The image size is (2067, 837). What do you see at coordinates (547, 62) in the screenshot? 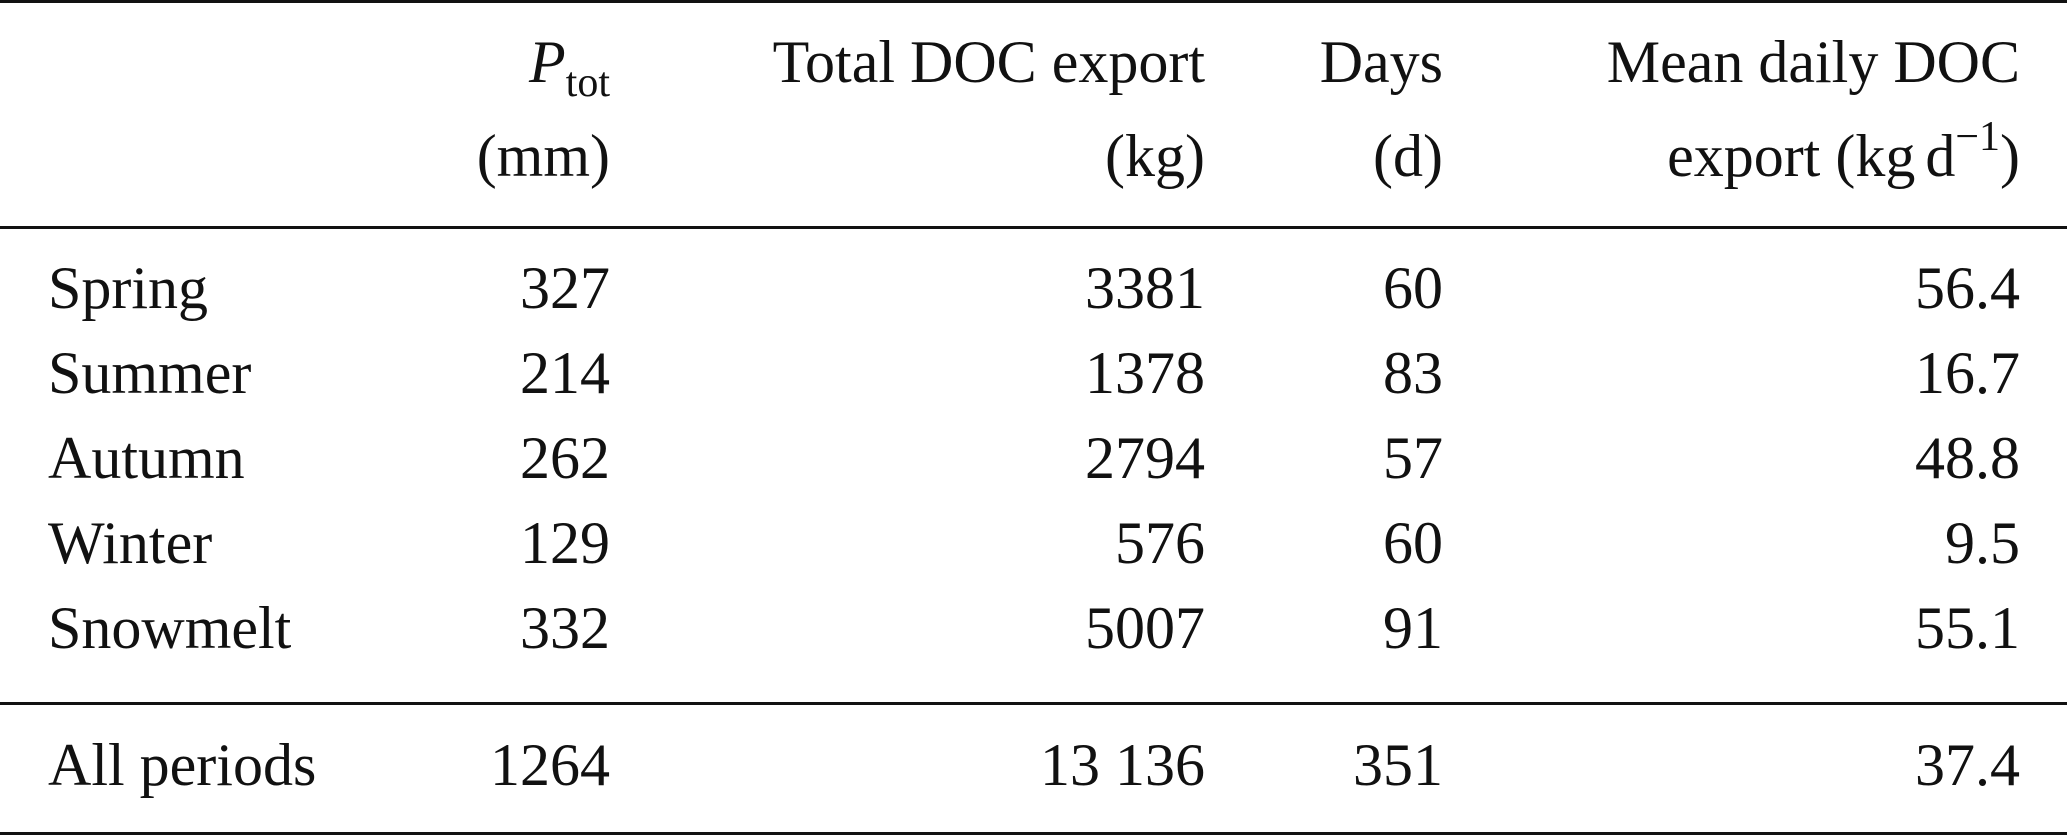
I see `ptot-symbol: P` at bounding box center [547, 62].